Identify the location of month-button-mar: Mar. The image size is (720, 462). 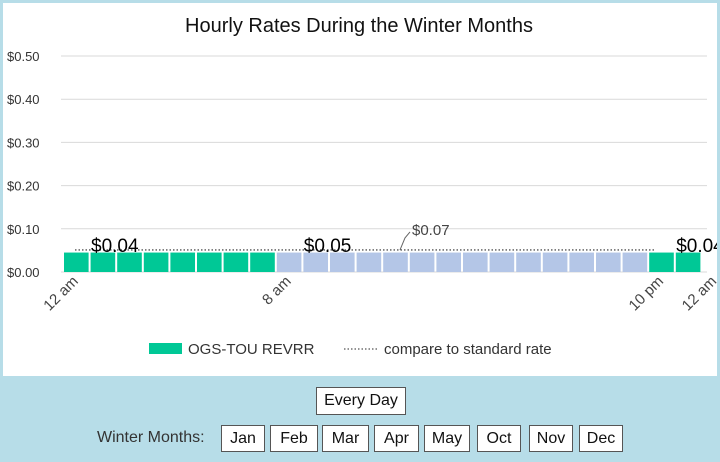
(345, 438).